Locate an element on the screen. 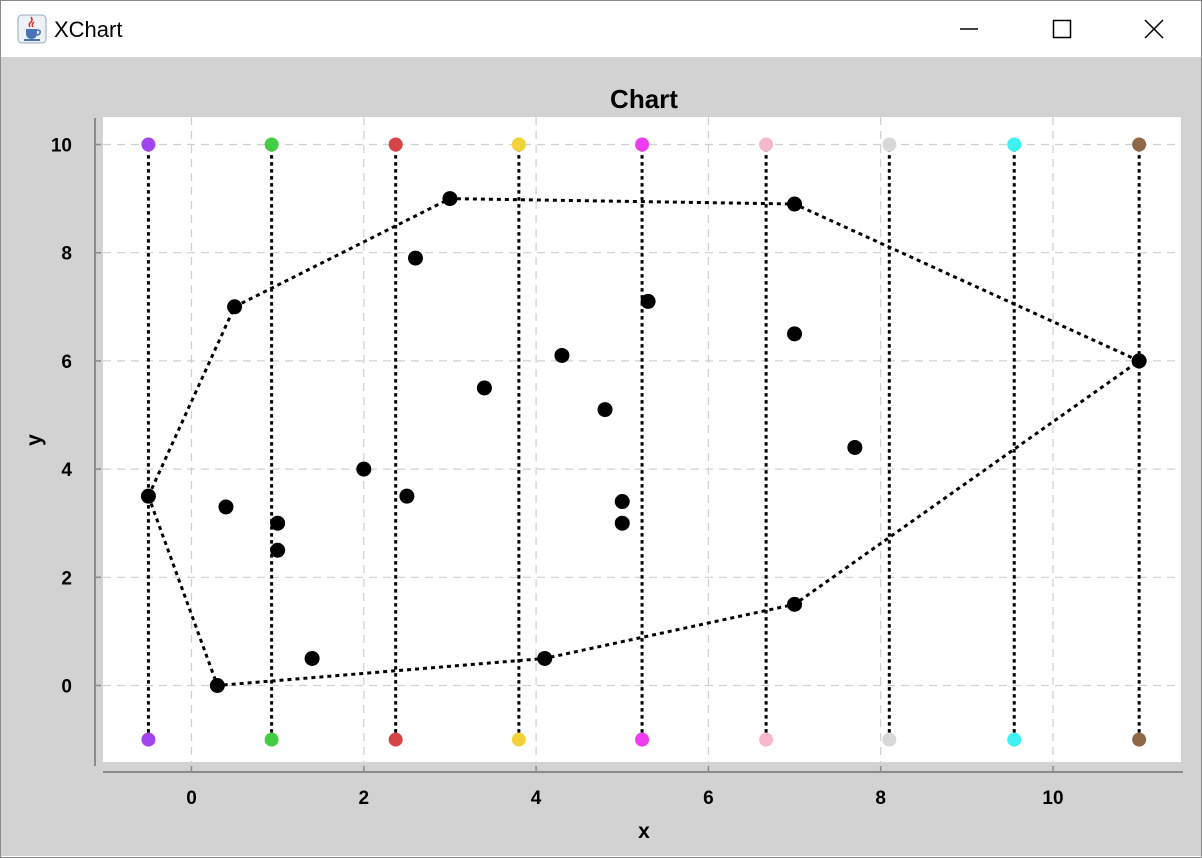 This screenshot has height=858, width=1202. y-ticks: 0 2 4 6 8 10 is located at coordinates (76, 417).